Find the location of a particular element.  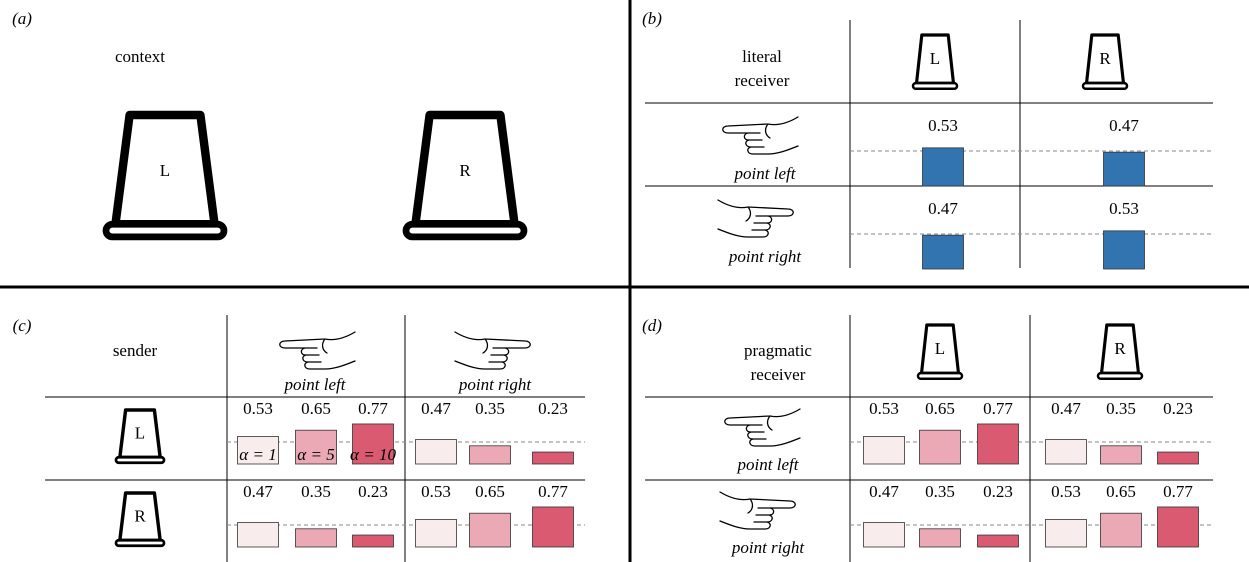

panel-label: (a) is located at coordinates (22, 18).